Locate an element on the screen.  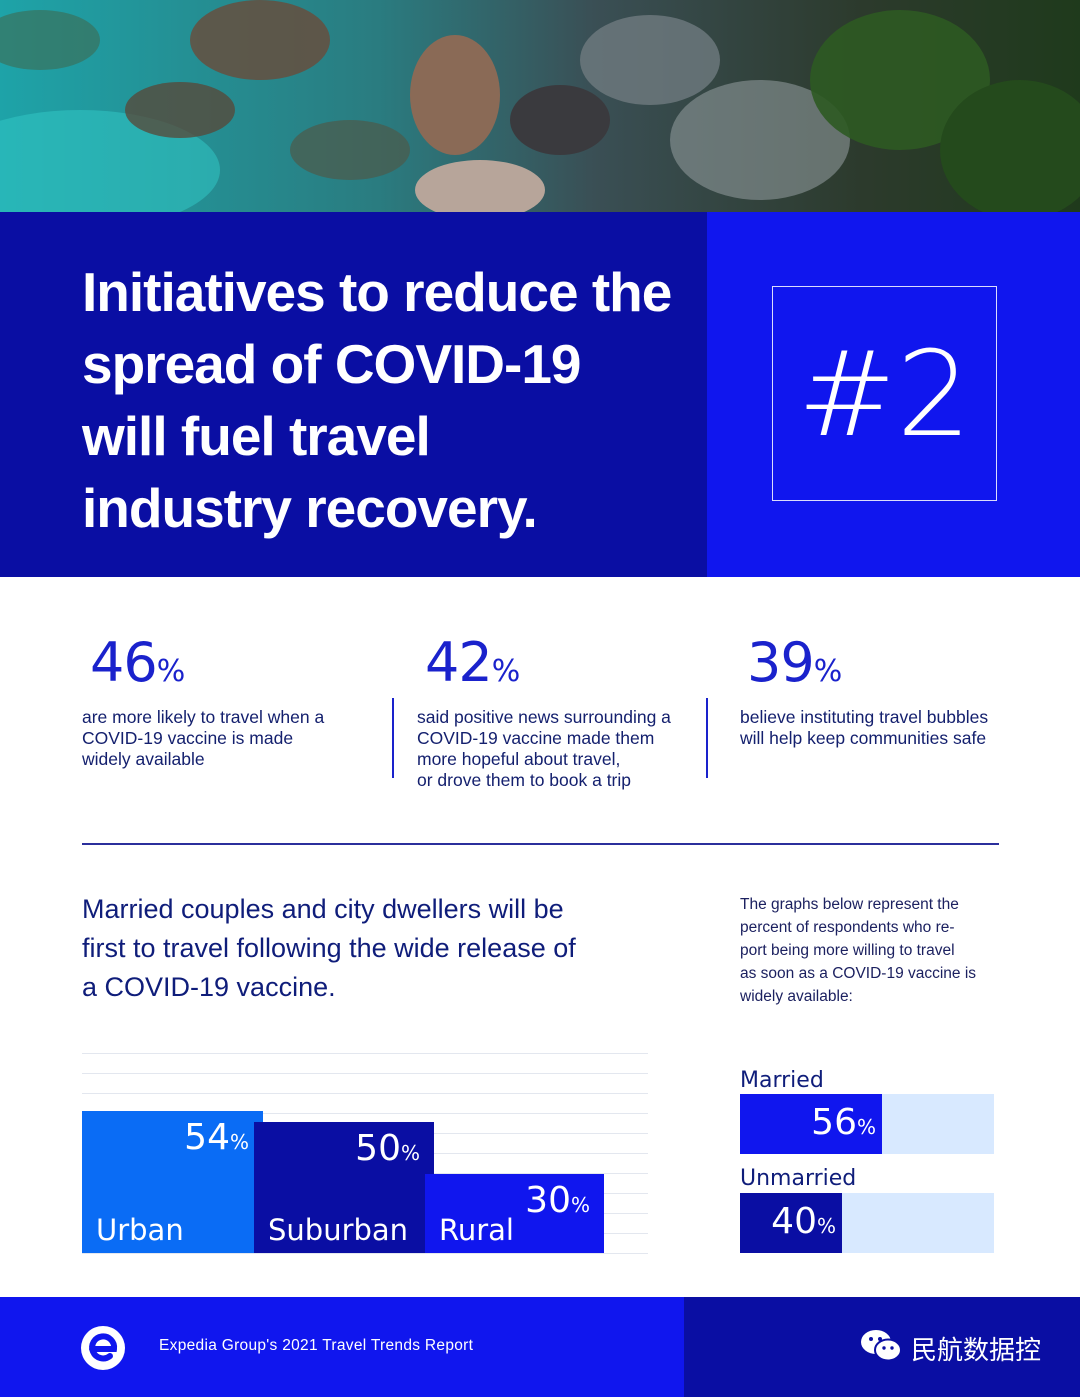
hbar-category-label: Married is located at coordinates (782, 1080).